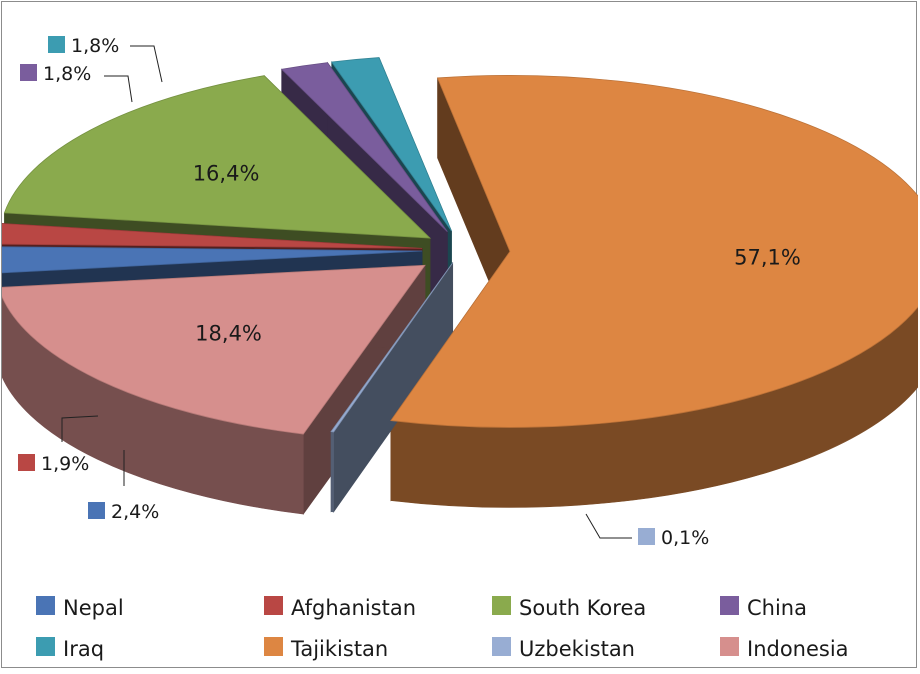  I want to click on callout-key-afghanistan, so click(26, 462).